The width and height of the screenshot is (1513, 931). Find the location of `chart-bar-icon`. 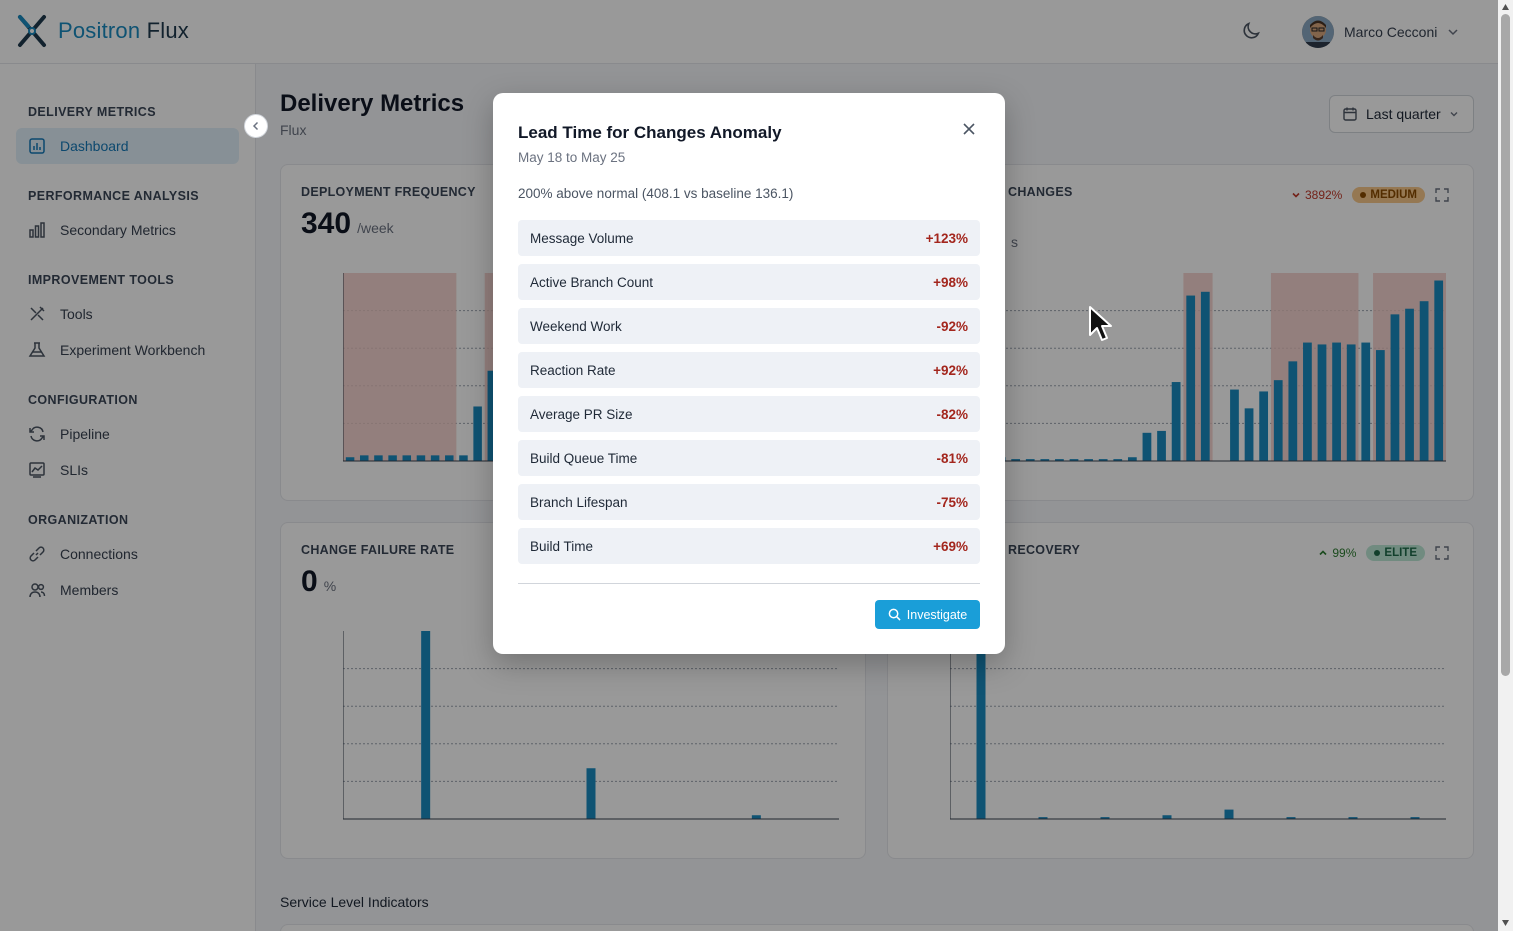

chart-bar-icon is located at coordinates (37, 146).